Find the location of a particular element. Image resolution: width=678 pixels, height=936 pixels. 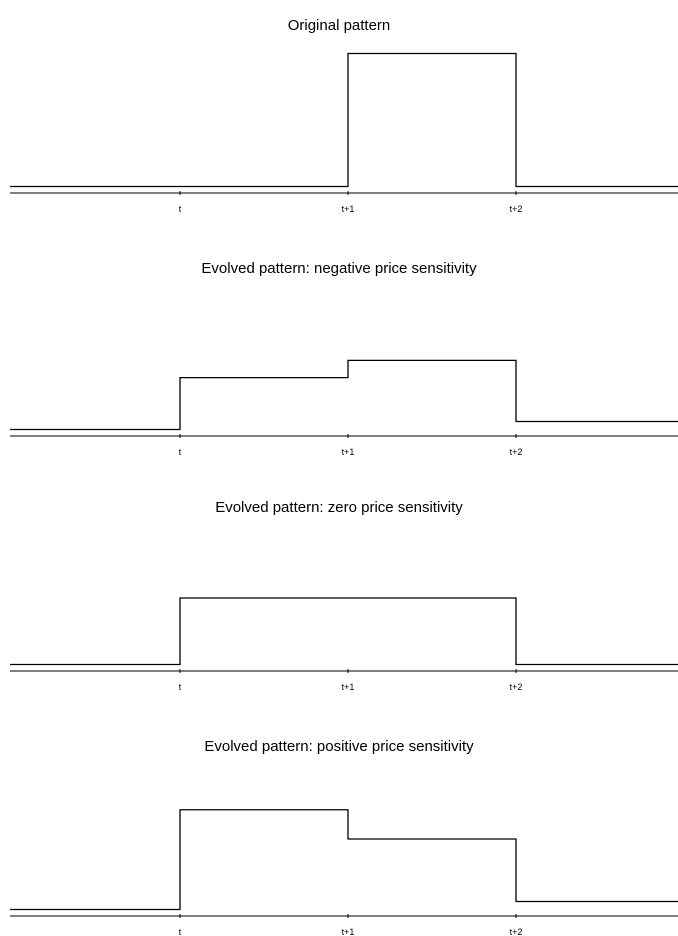

panel-title-3: Evolved pattern: zero price sensitivity is located at coordinates (339, 507).